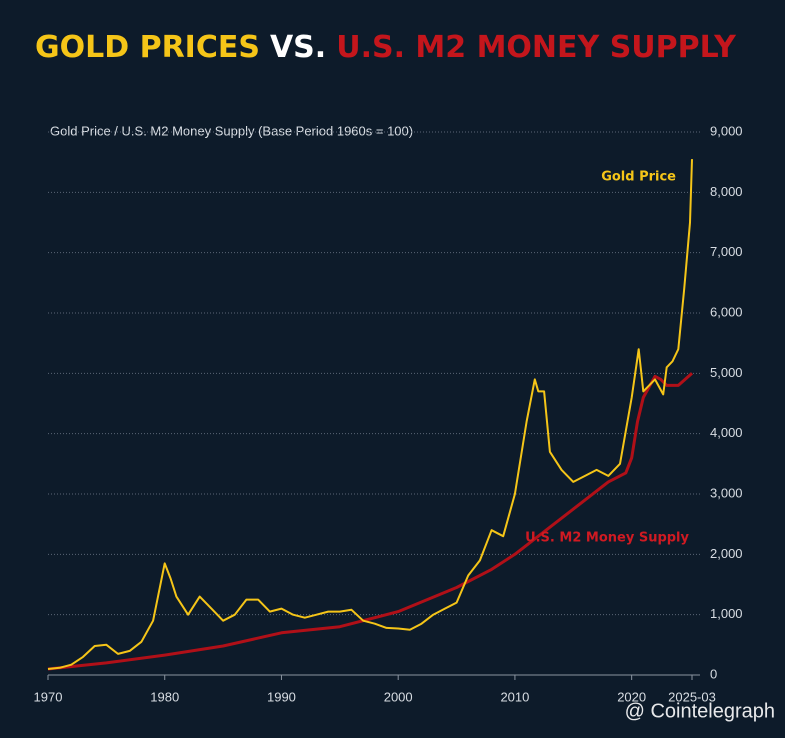 This screenshot has width=785, height=738. I want to click on y-tick-label: 1,000, so click(726, 613).